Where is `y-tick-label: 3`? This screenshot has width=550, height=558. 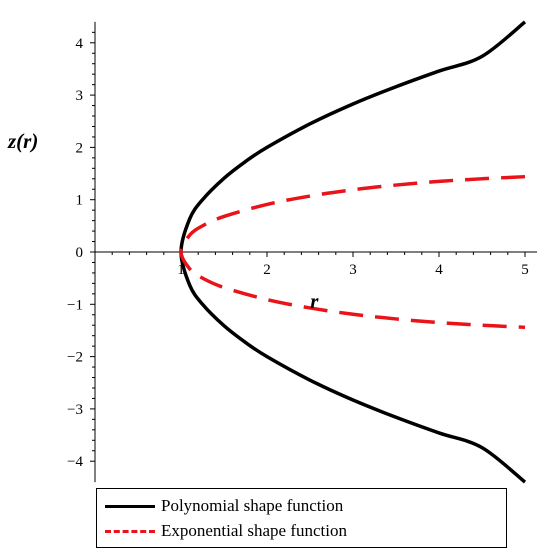
y-tick-label: 3 is located at coordinates (80, 96).